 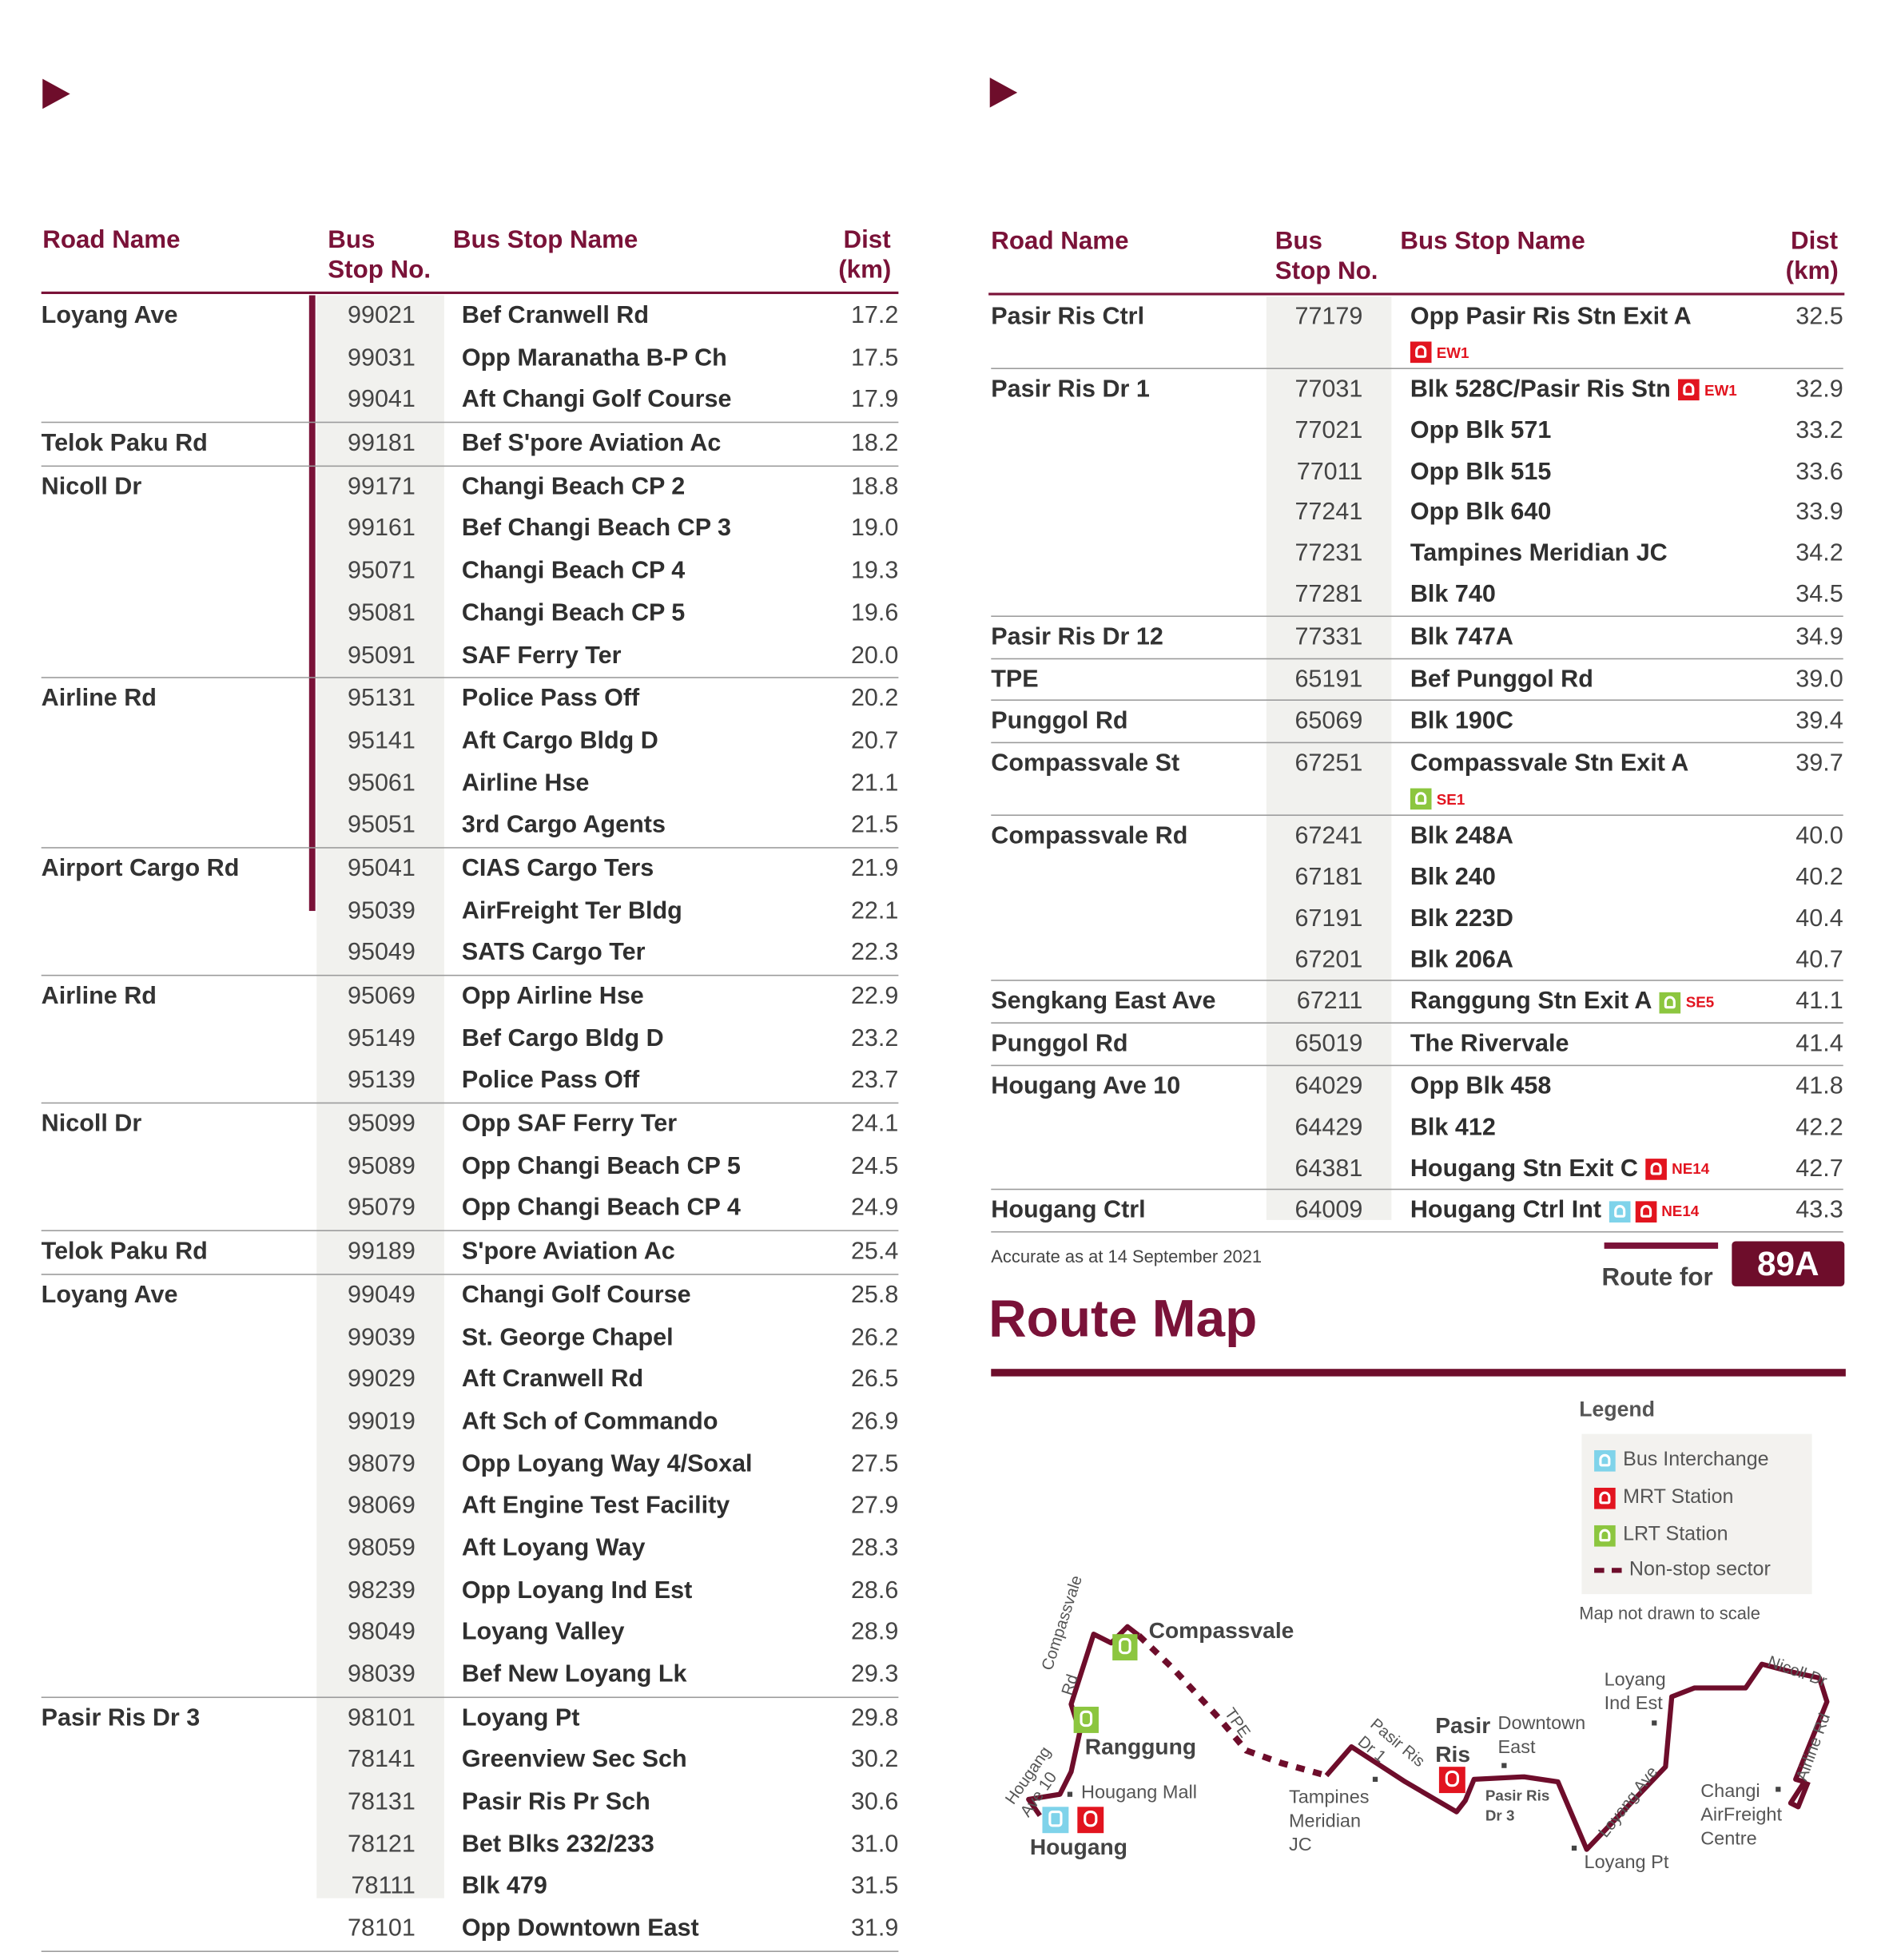 I want to click on table-row: 95051 3rd Cargo Agents 21.5, so click(x=470, y=826).